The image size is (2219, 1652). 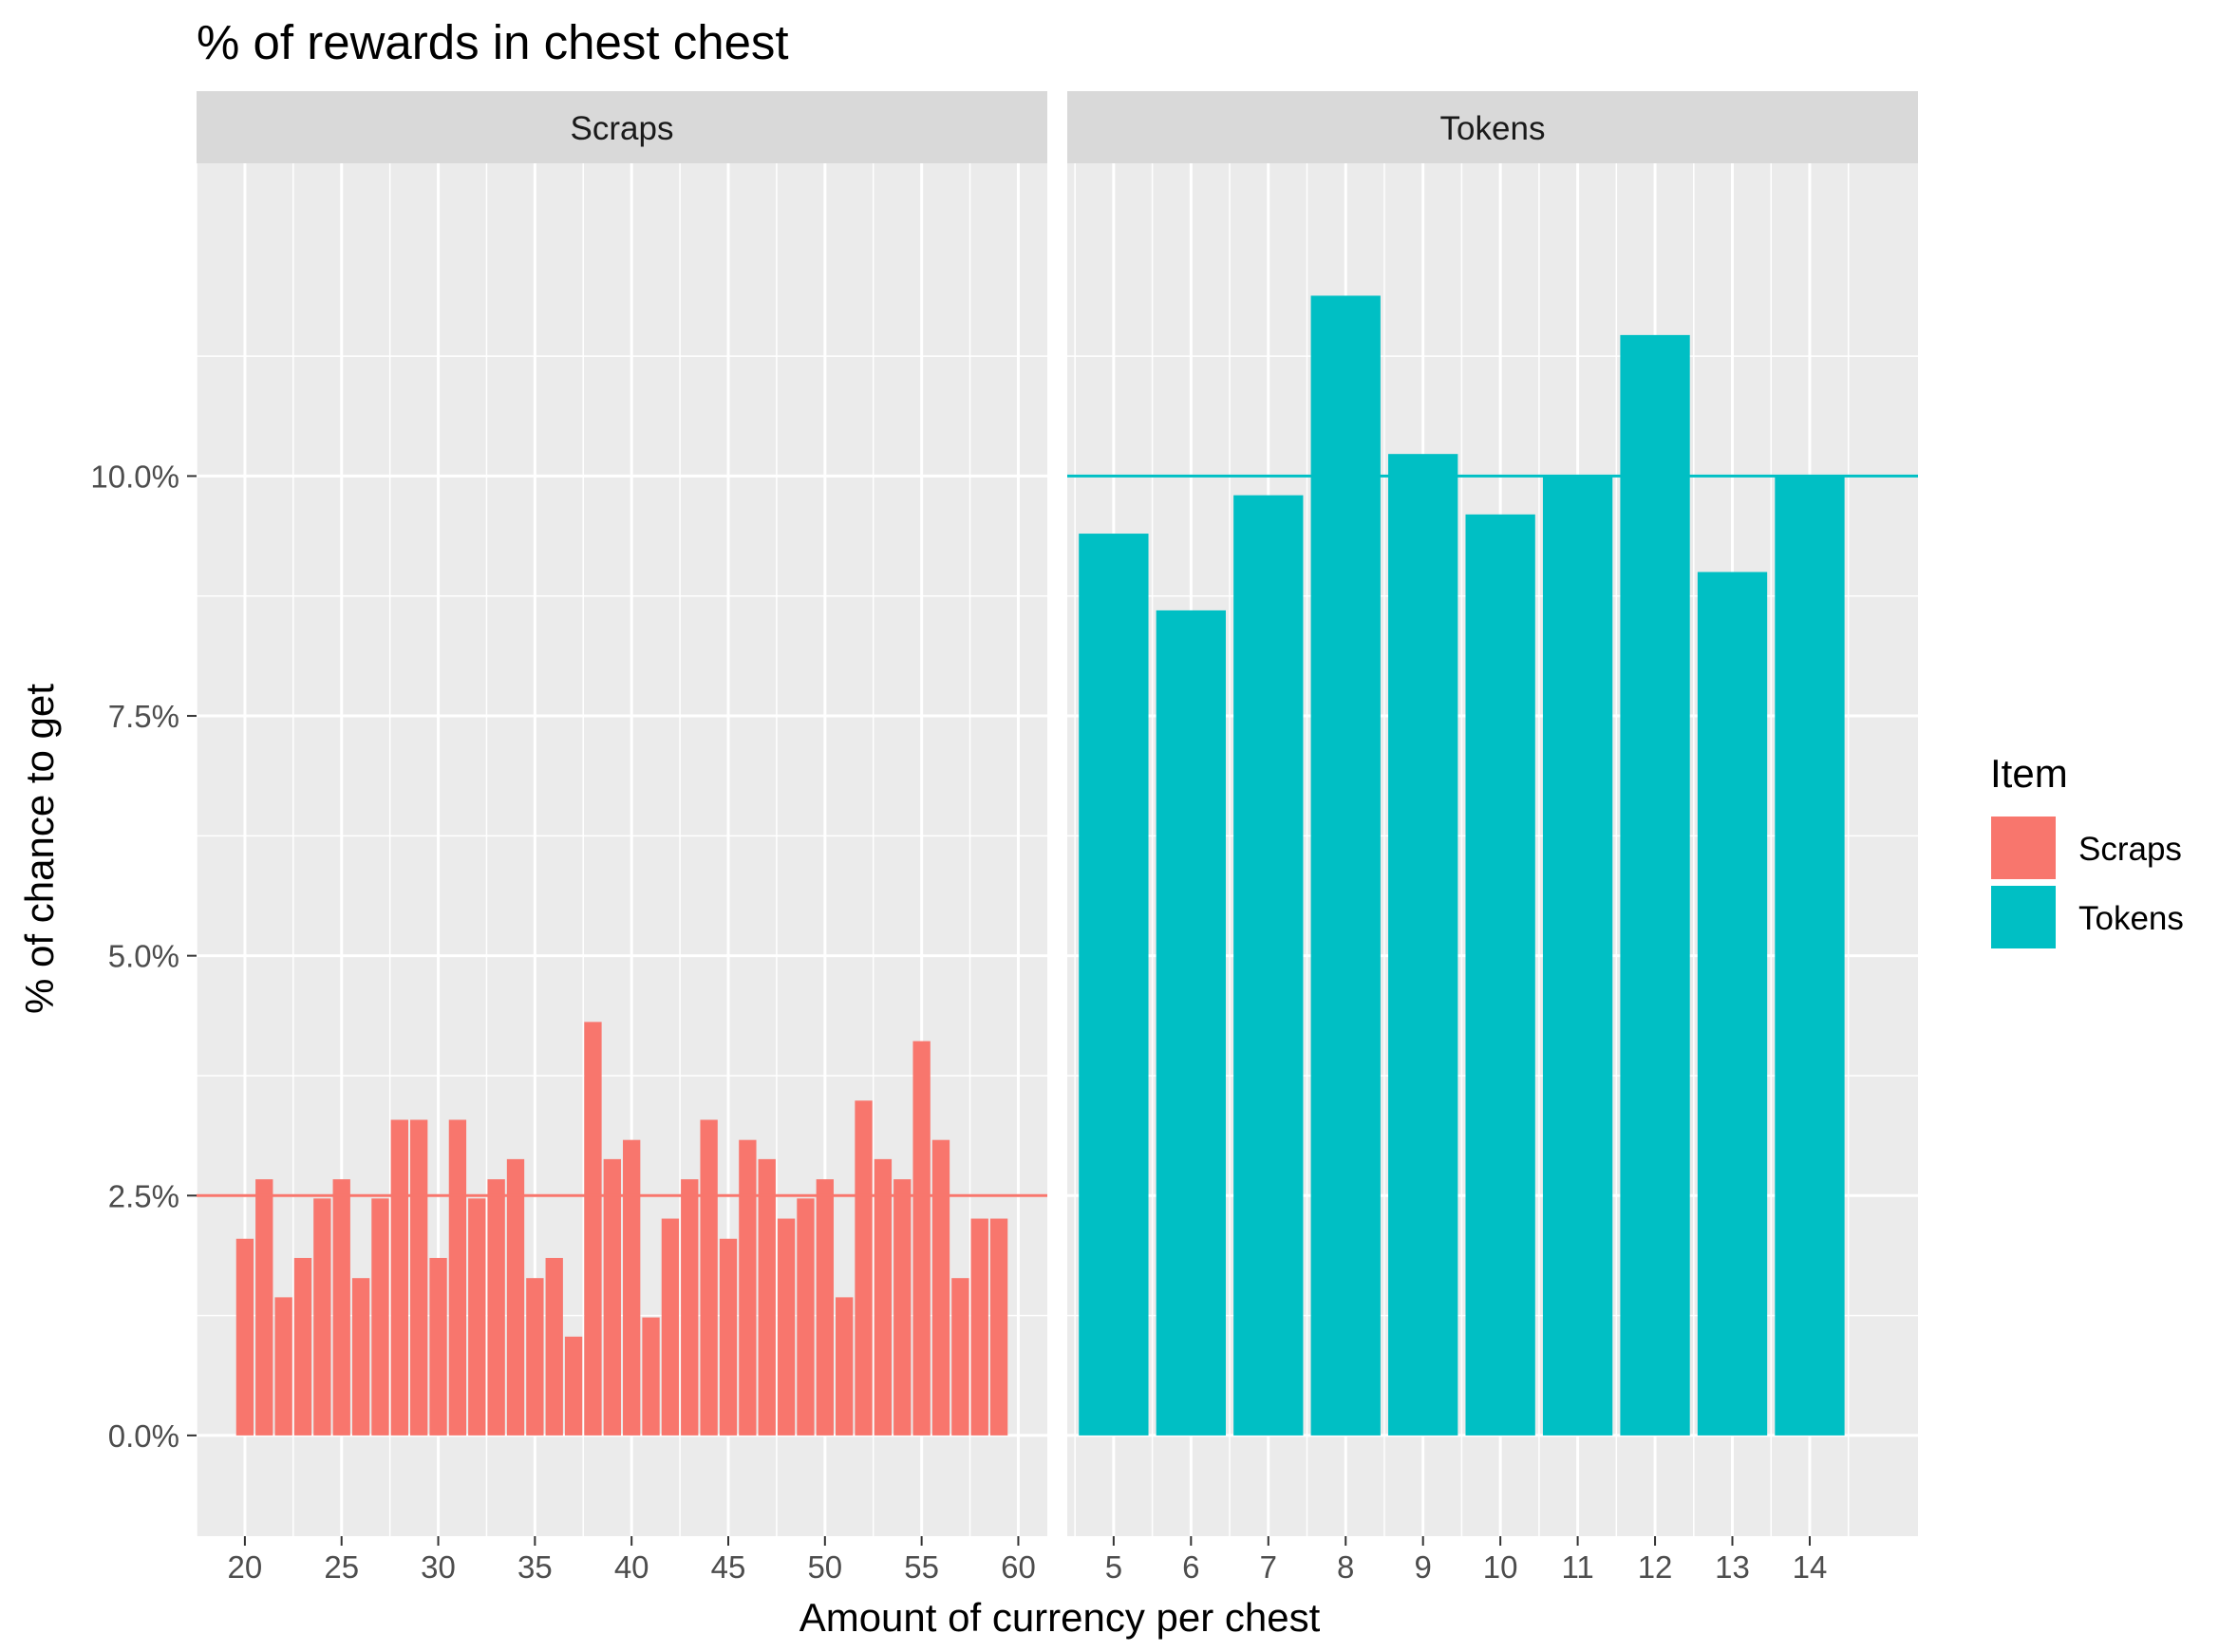 I want to click on x-tick-label-tokens: 14, so click(x=1810, y=1567).